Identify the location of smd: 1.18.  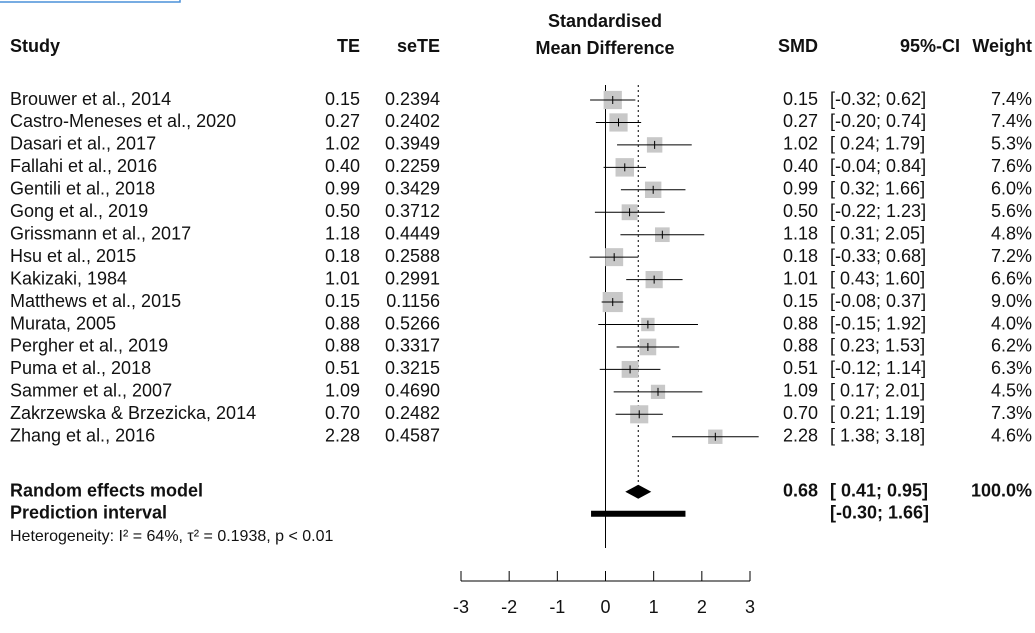
(800, 233).